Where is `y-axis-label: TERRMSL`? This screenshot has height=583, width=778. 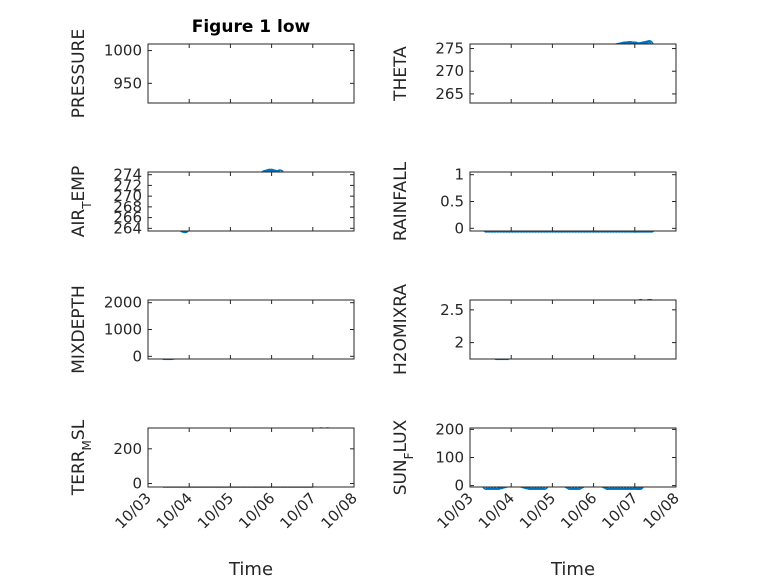 y-axis-label: TERRMSL is located at coordinates (81, 457).